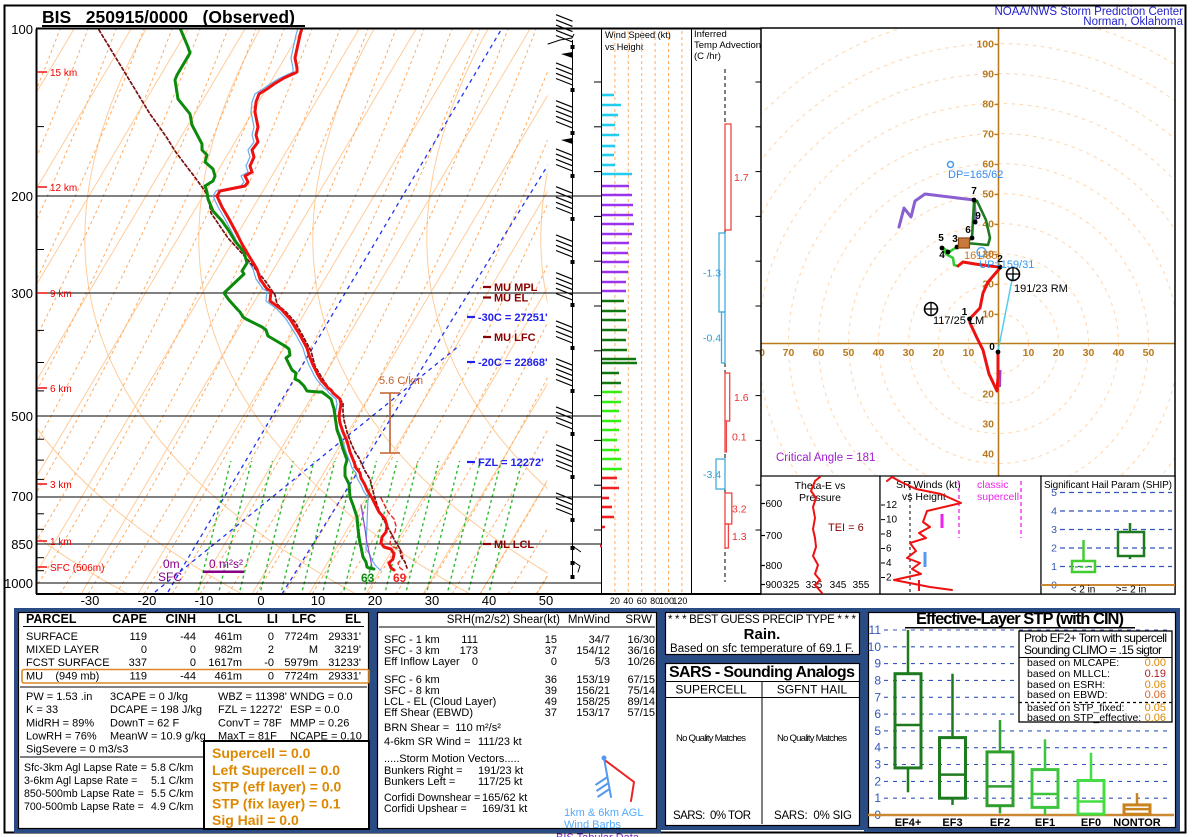 The height and width of the screenshot is (837, 1192). What do you see at coordinates (500, 782) in the screenshot?
I see `svg-text: 117/25 kt` at bounding box center [500, 782].